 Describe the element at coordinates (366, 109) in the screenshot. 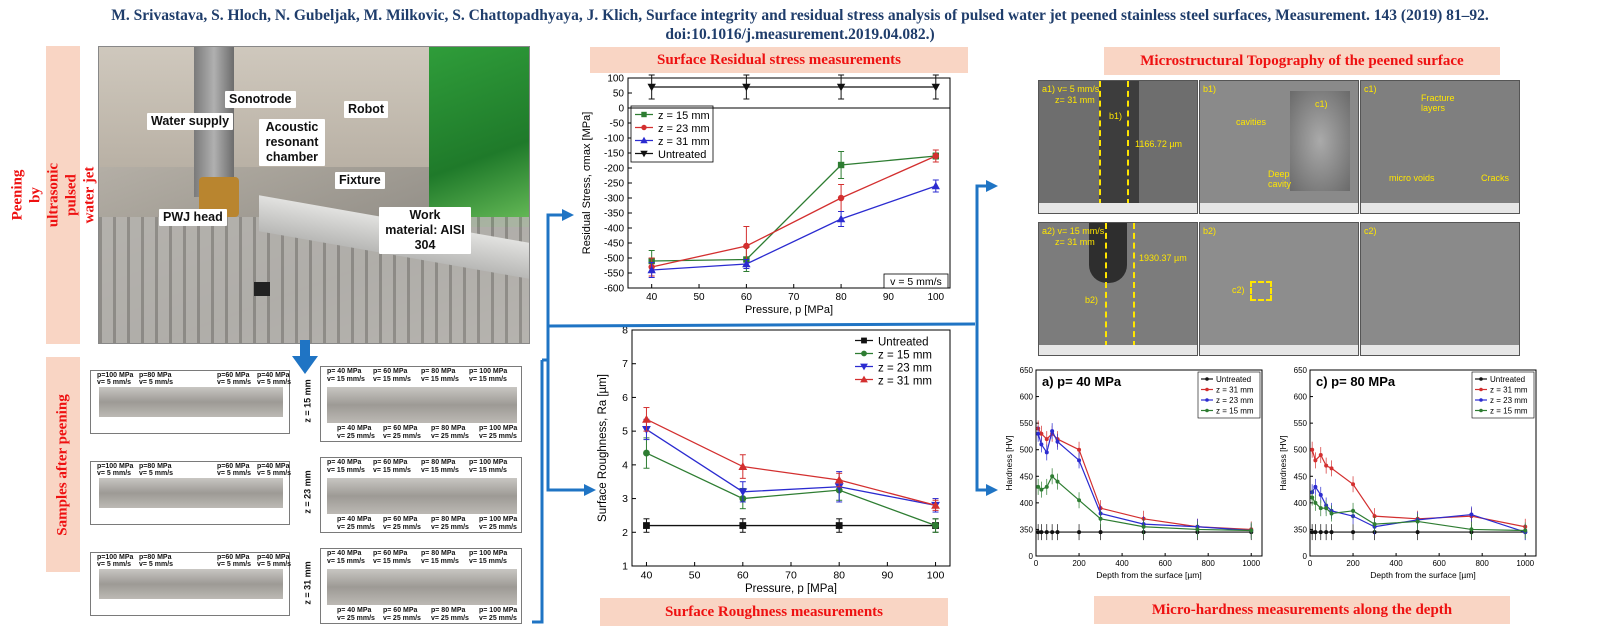

I see `label-robot: Robot` at that location.